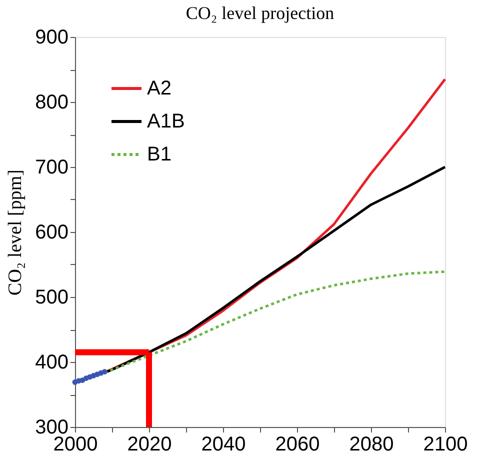 This screenshot has width=501, height=476. What do you see at coordinates (159, 89) in the screenshot?
I see `legend-label: A2` at bounding box center [159, 89].